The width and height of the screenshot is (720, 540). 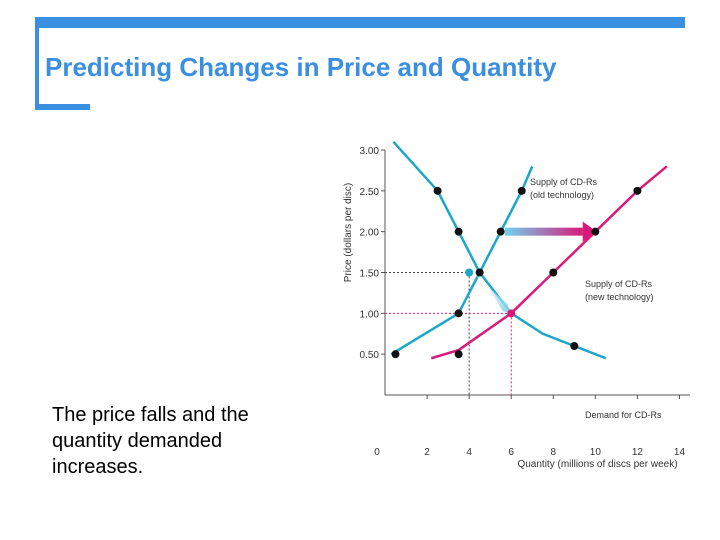 I want to click on x-axis-title: Quantity (millions of discs per week), so click(x=597, y=464).